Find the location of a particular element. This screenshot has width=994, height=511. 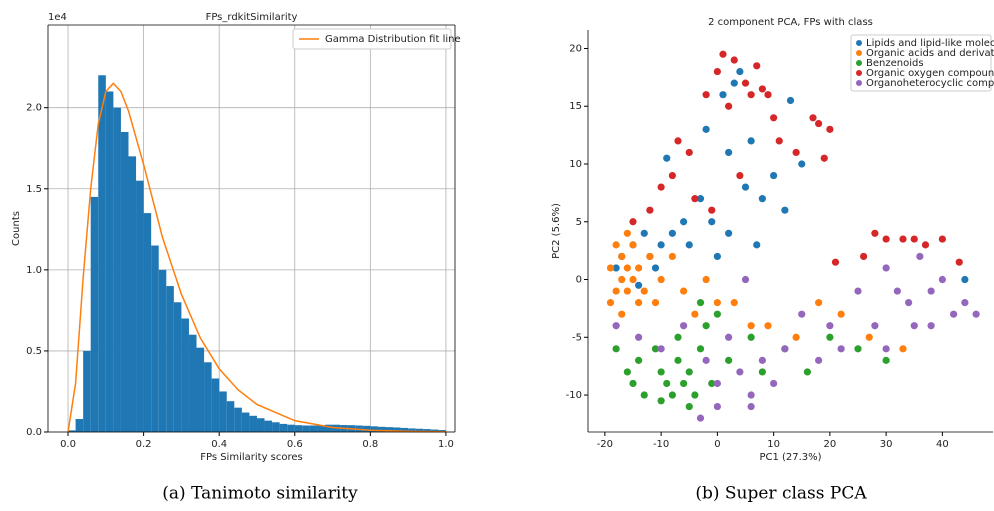

legend-label: Benzenoids is located at coordinates (895, 63).